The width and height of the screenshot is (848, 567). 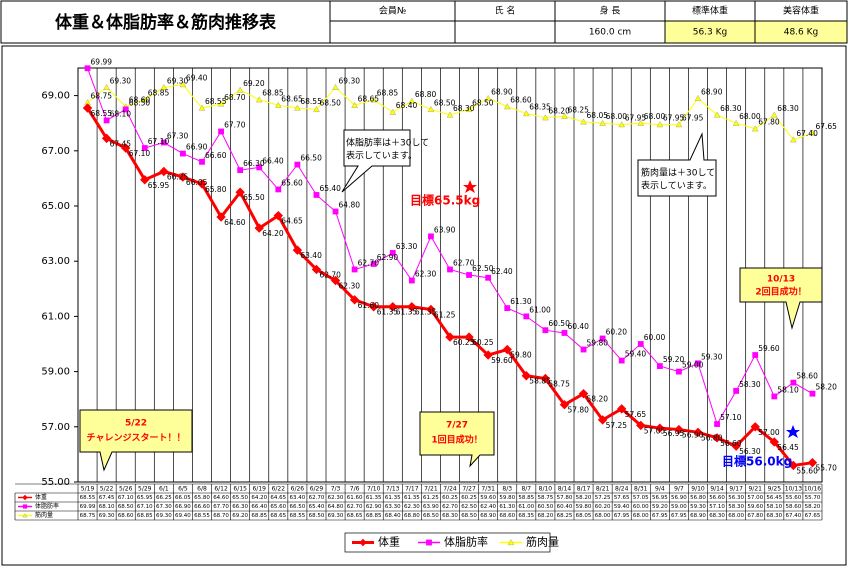 What do you see at coordinates (788, 389) in the screenshot?
I see `data-label: 58.10` at bounding box center [788, 389].